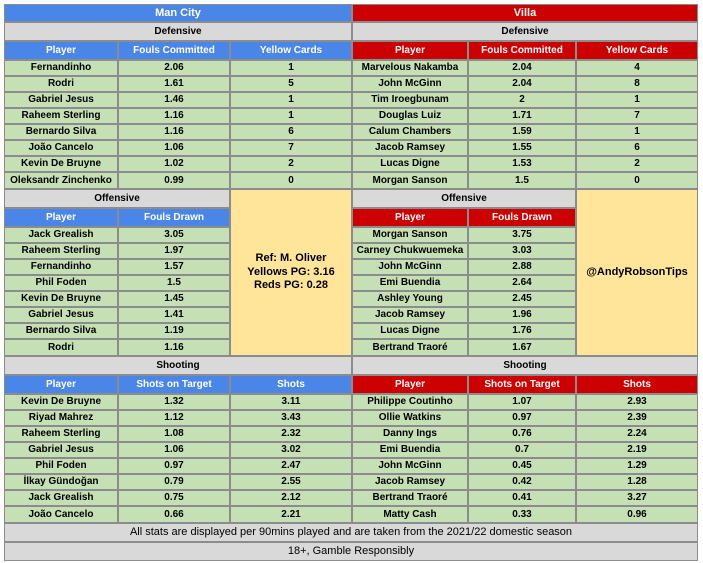 This screenshot has height=563, width=703. Describe the element at coordinates (61, 466) in the screenshot. I see `home-shoot-player: Phil Foden` at that location.